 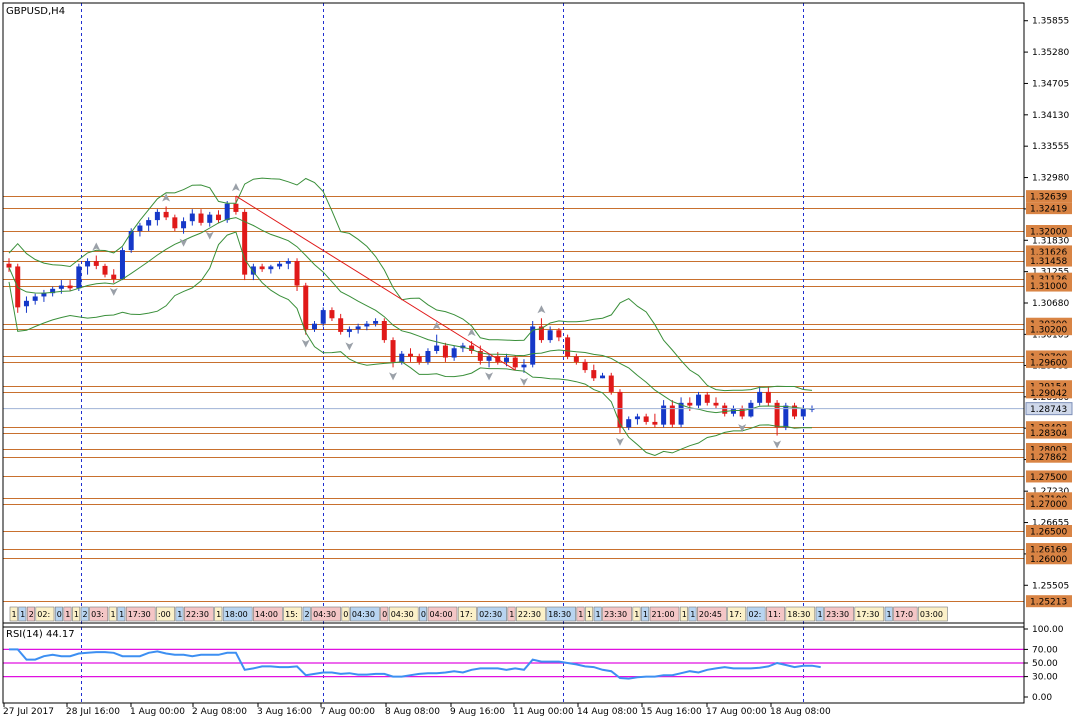 What do you see at coordinates (345, 614) in the screenshot?
I see `session-label: 0` at bounding box center [345, 614].